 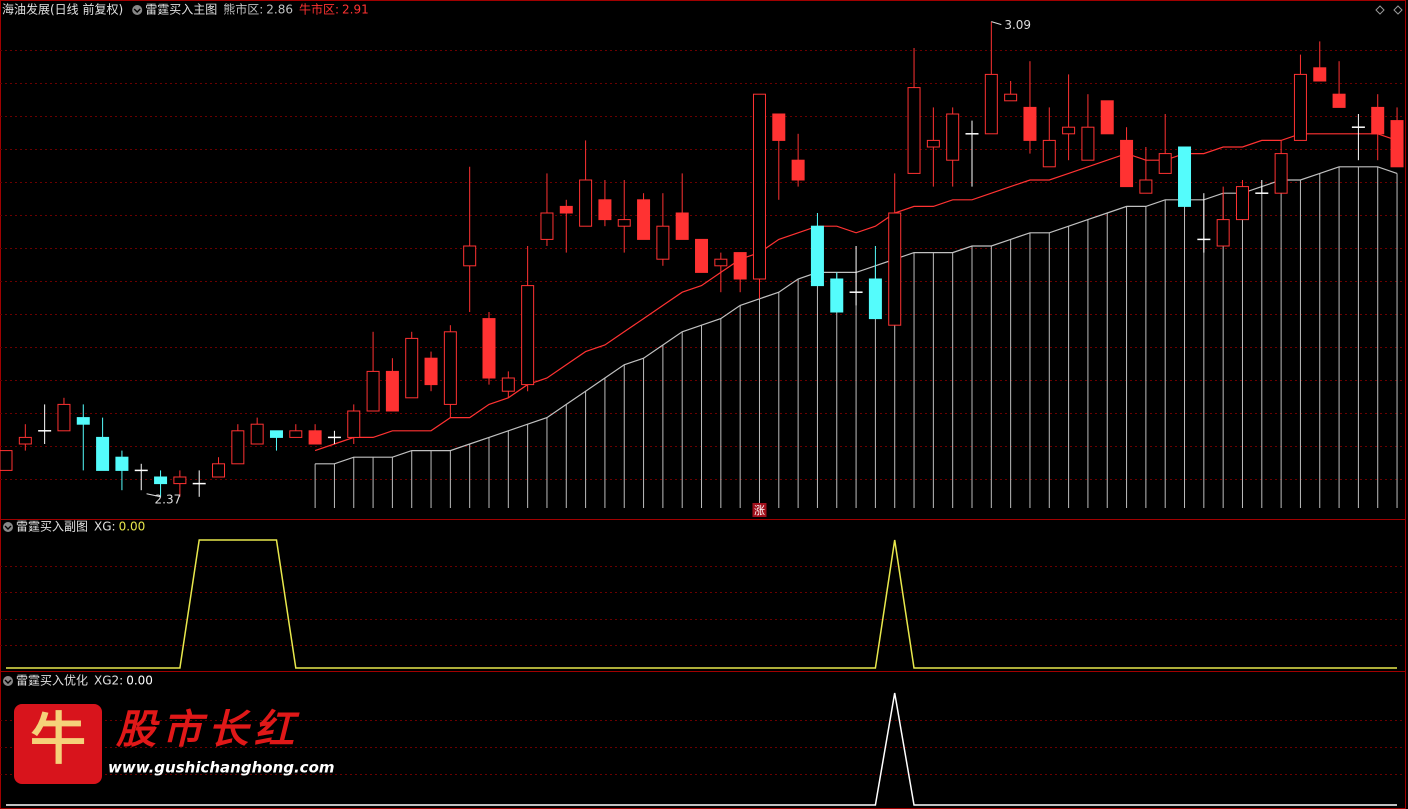 I want to click on signal-text: 涨, so click(x=759, y=510).